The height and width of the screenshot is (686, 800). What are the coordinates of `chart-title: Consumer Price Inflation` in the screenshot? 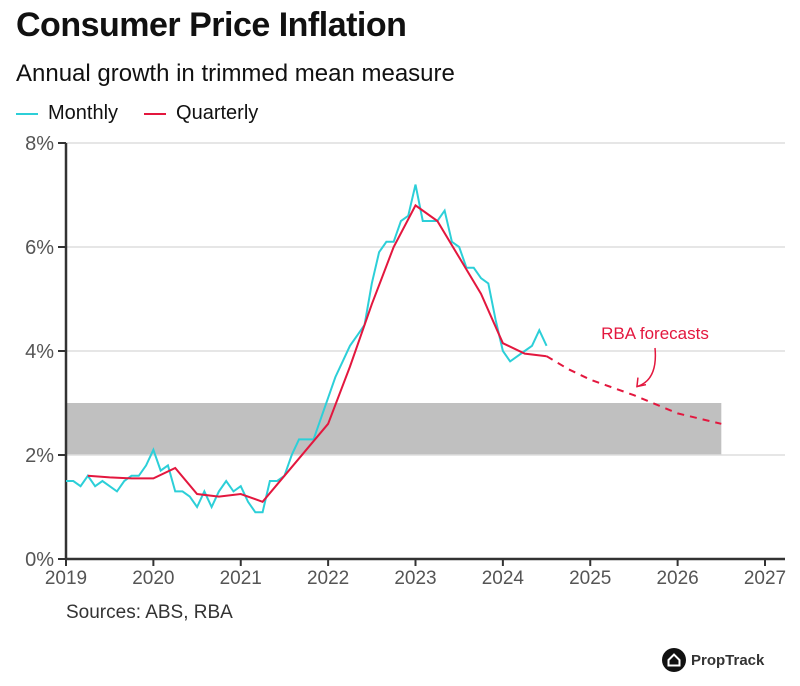 It's located at (211, 25).